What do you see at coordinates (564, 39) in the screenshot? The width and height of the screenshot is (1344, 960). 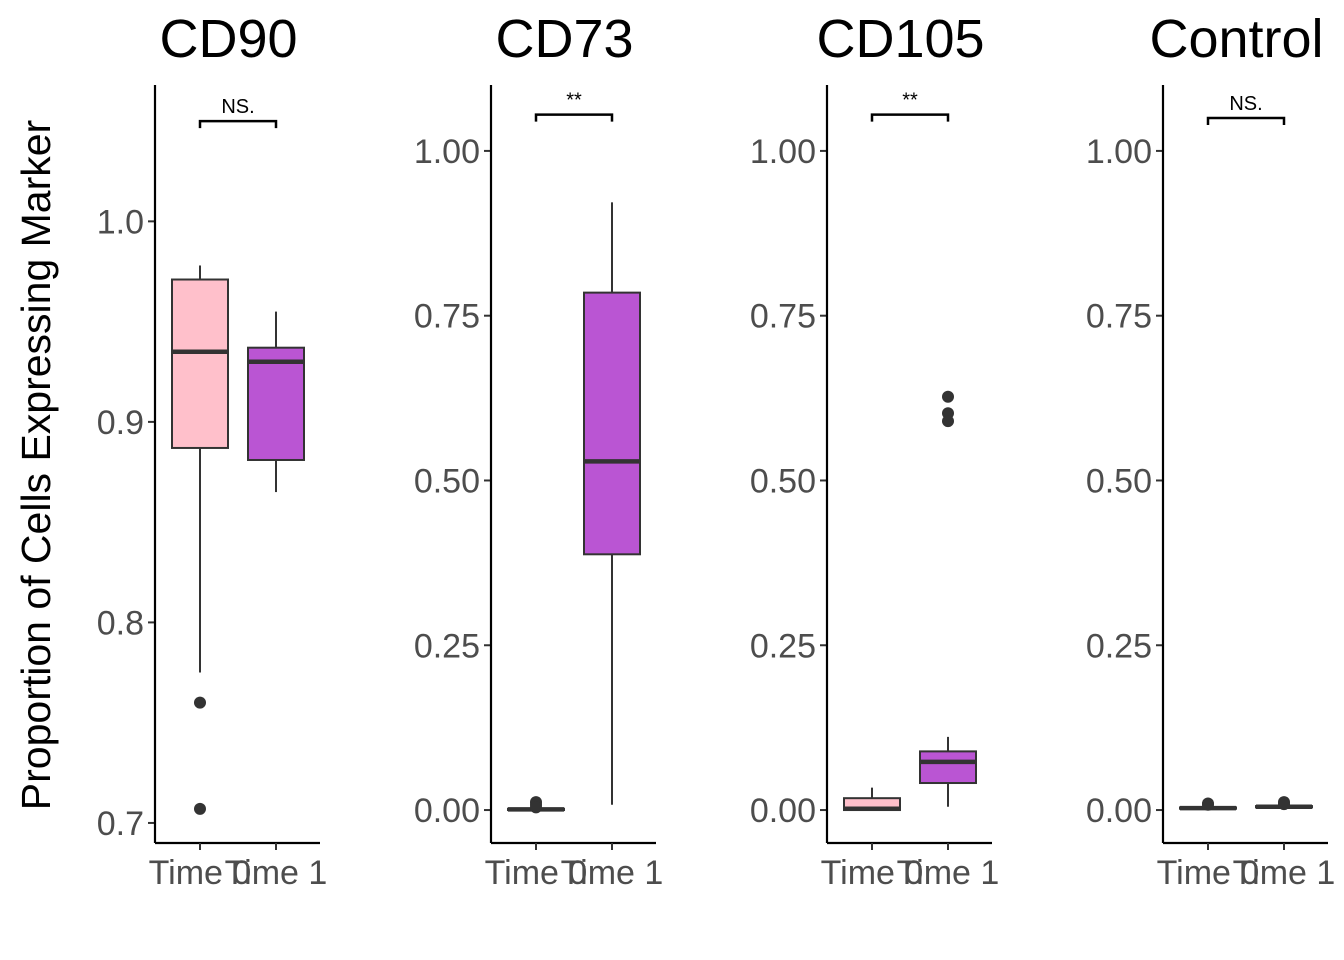 I see `panel-title: CD73` at bounding box center [564, 39].